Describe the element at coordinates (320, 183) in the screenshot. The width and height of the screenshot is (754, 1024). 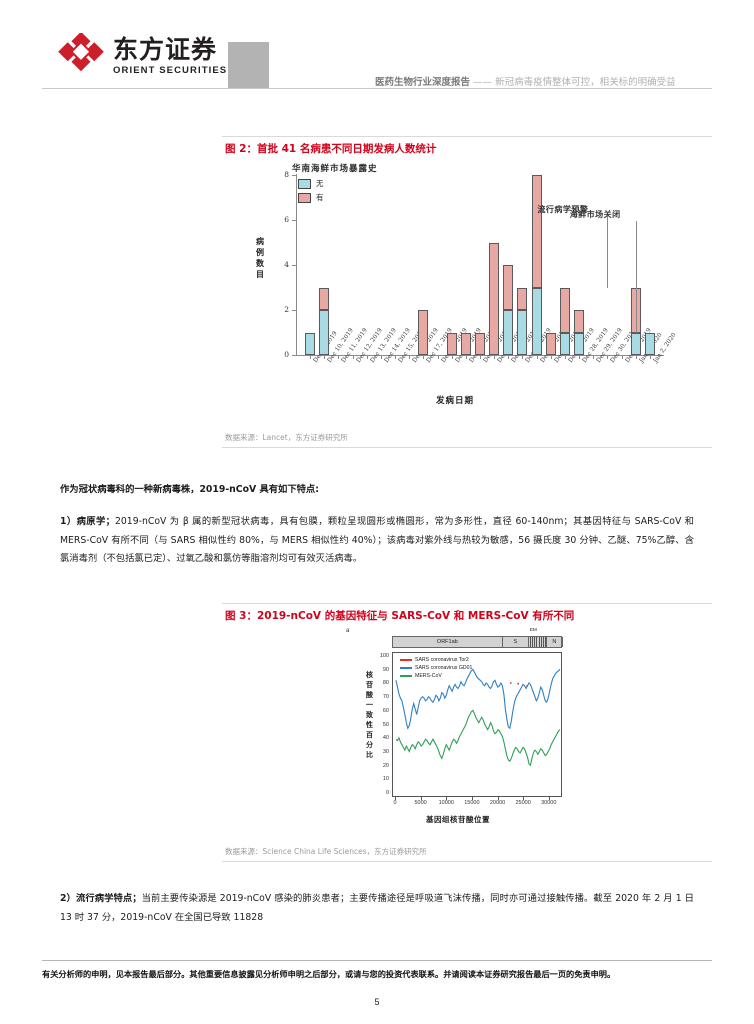
I see `legend-label-no: 无` at that location.